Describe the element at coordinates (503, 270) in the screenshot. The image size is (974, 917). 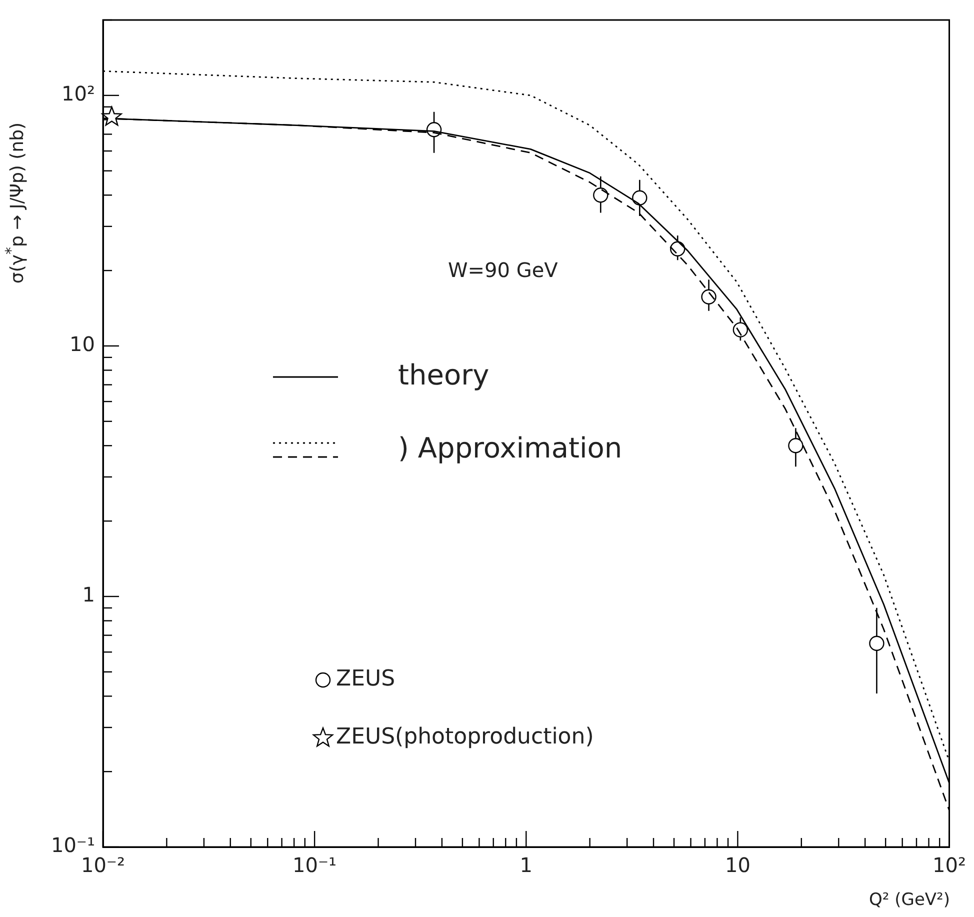
I see `annotation: W=90 GeV` at that location.